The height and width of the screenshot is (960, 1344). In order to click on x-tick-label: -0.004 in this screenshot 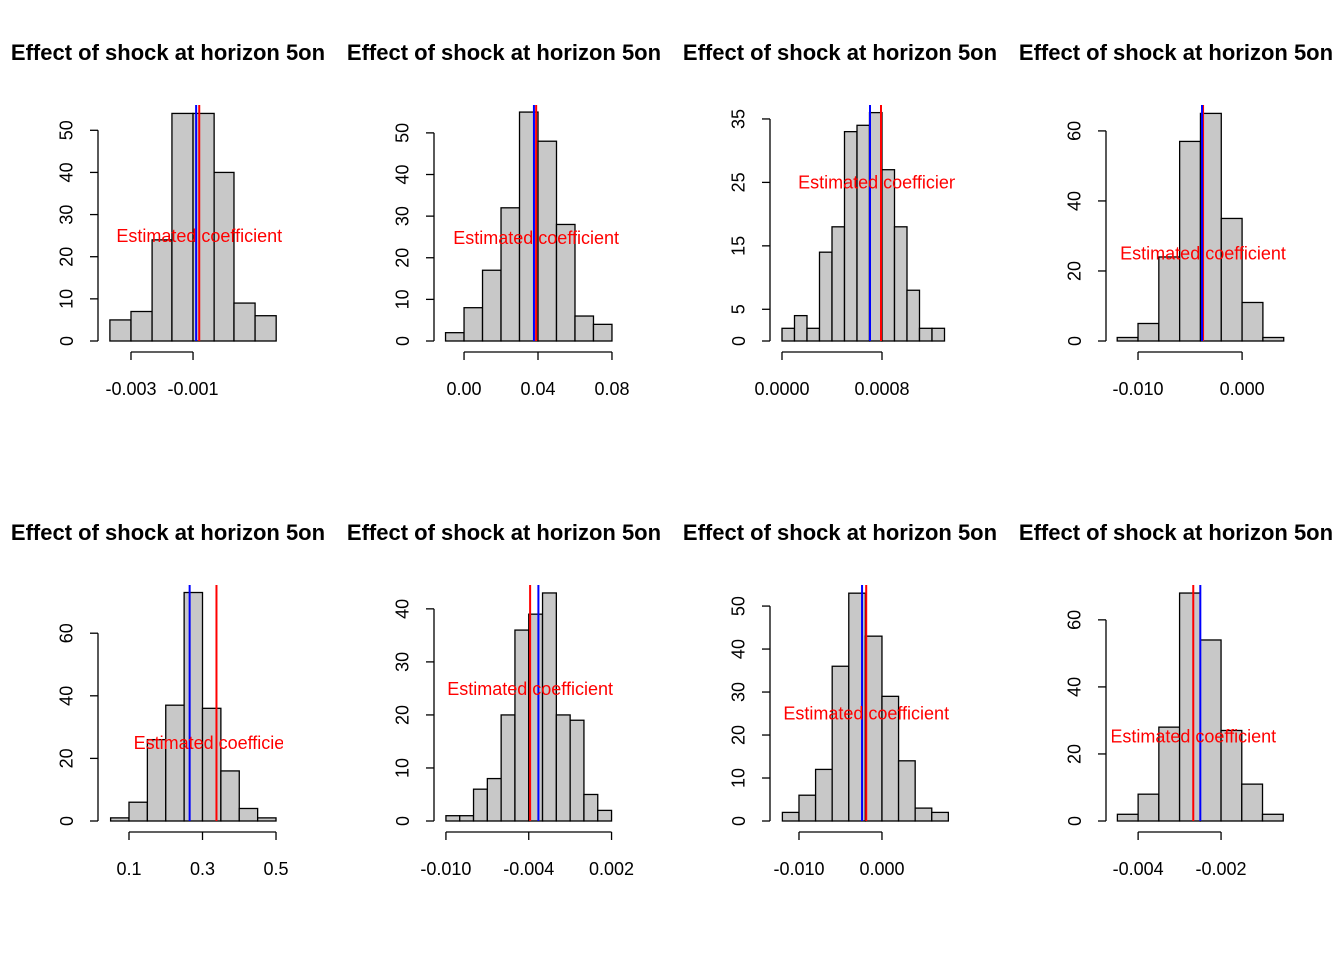, I will do `click(528, 869)`.